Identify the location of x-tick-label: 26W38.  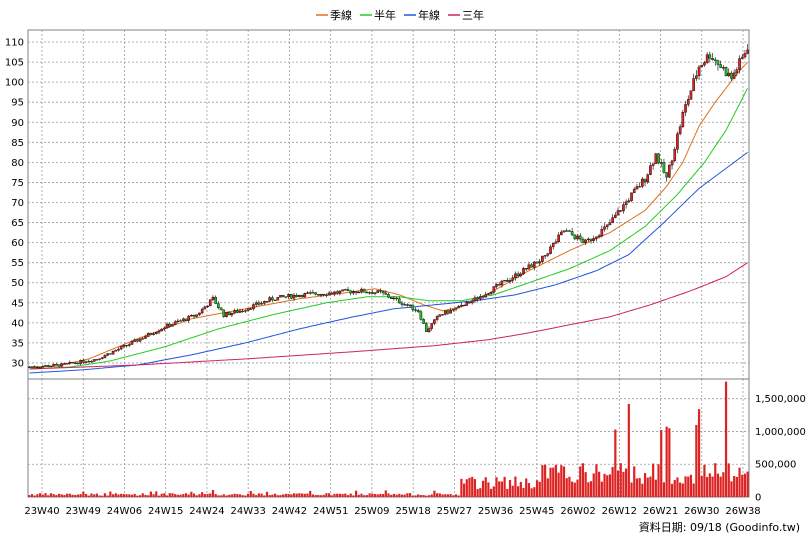
(742, 511).